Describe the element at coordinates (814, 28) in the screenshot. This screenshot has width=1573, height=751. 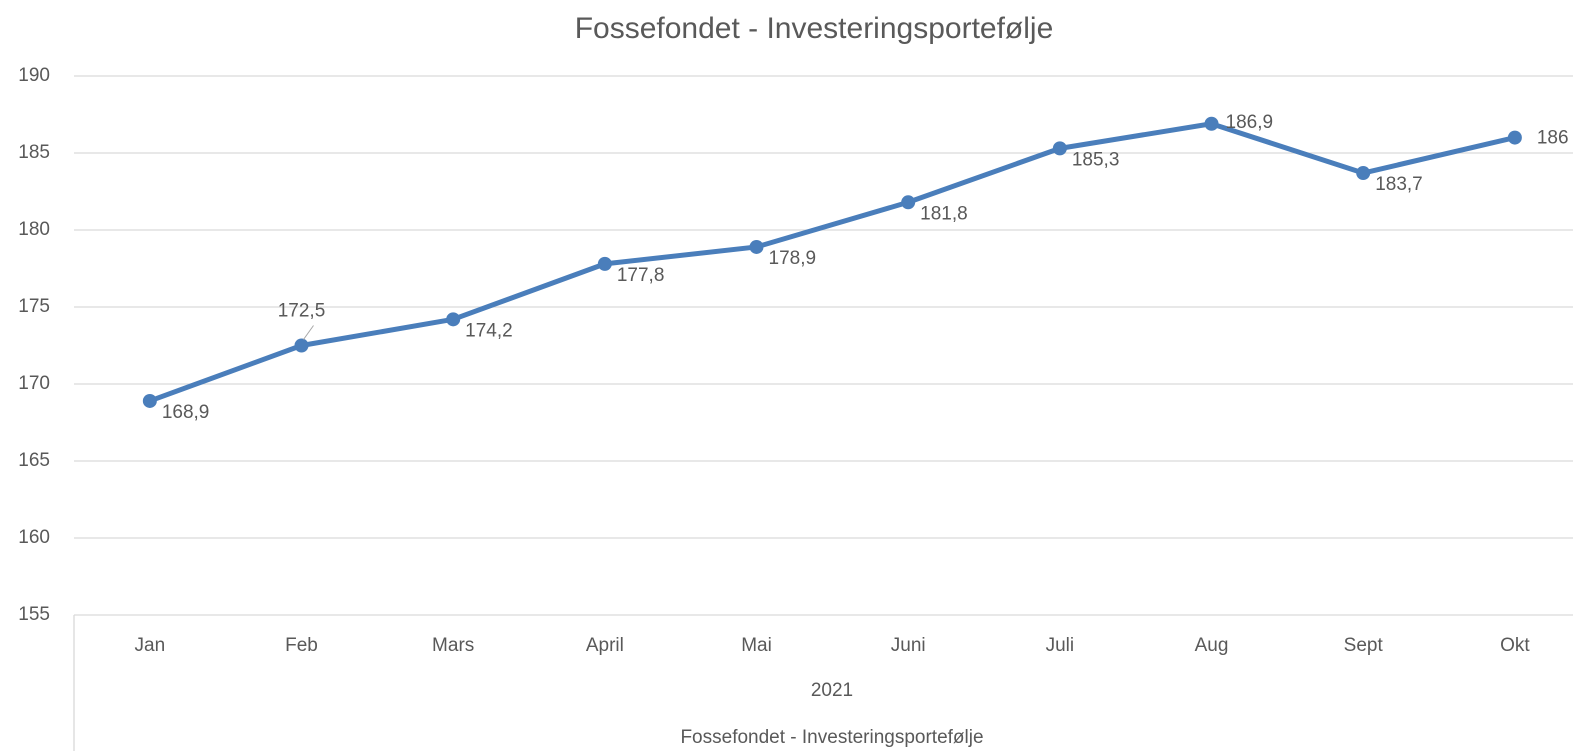
I see `chart-title: Fossefondet - Investeringsportefølje` at that location.